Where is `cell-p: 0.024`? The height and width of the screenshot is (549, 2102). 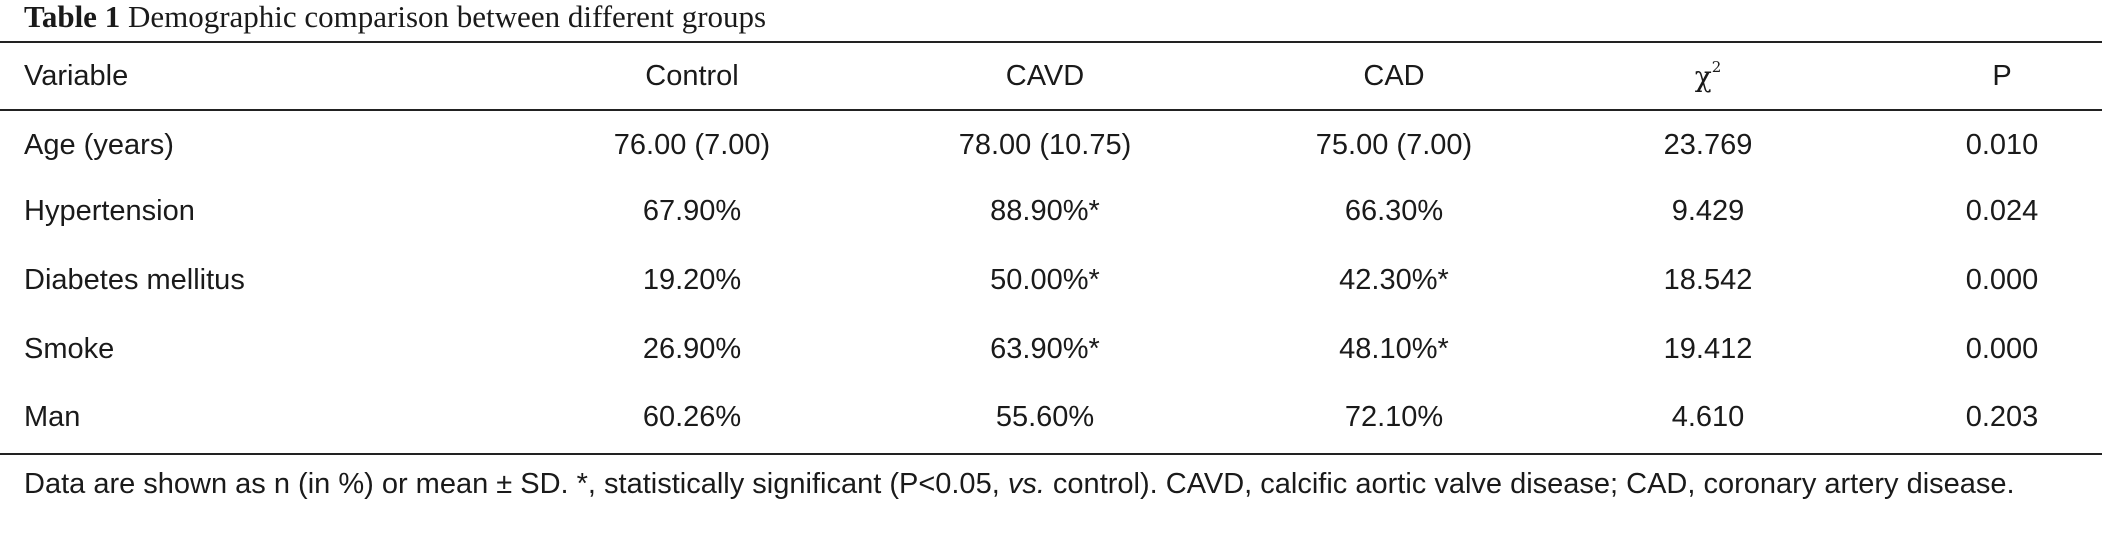
cell-p: 0.024 is located at coordinates (2002, 211).